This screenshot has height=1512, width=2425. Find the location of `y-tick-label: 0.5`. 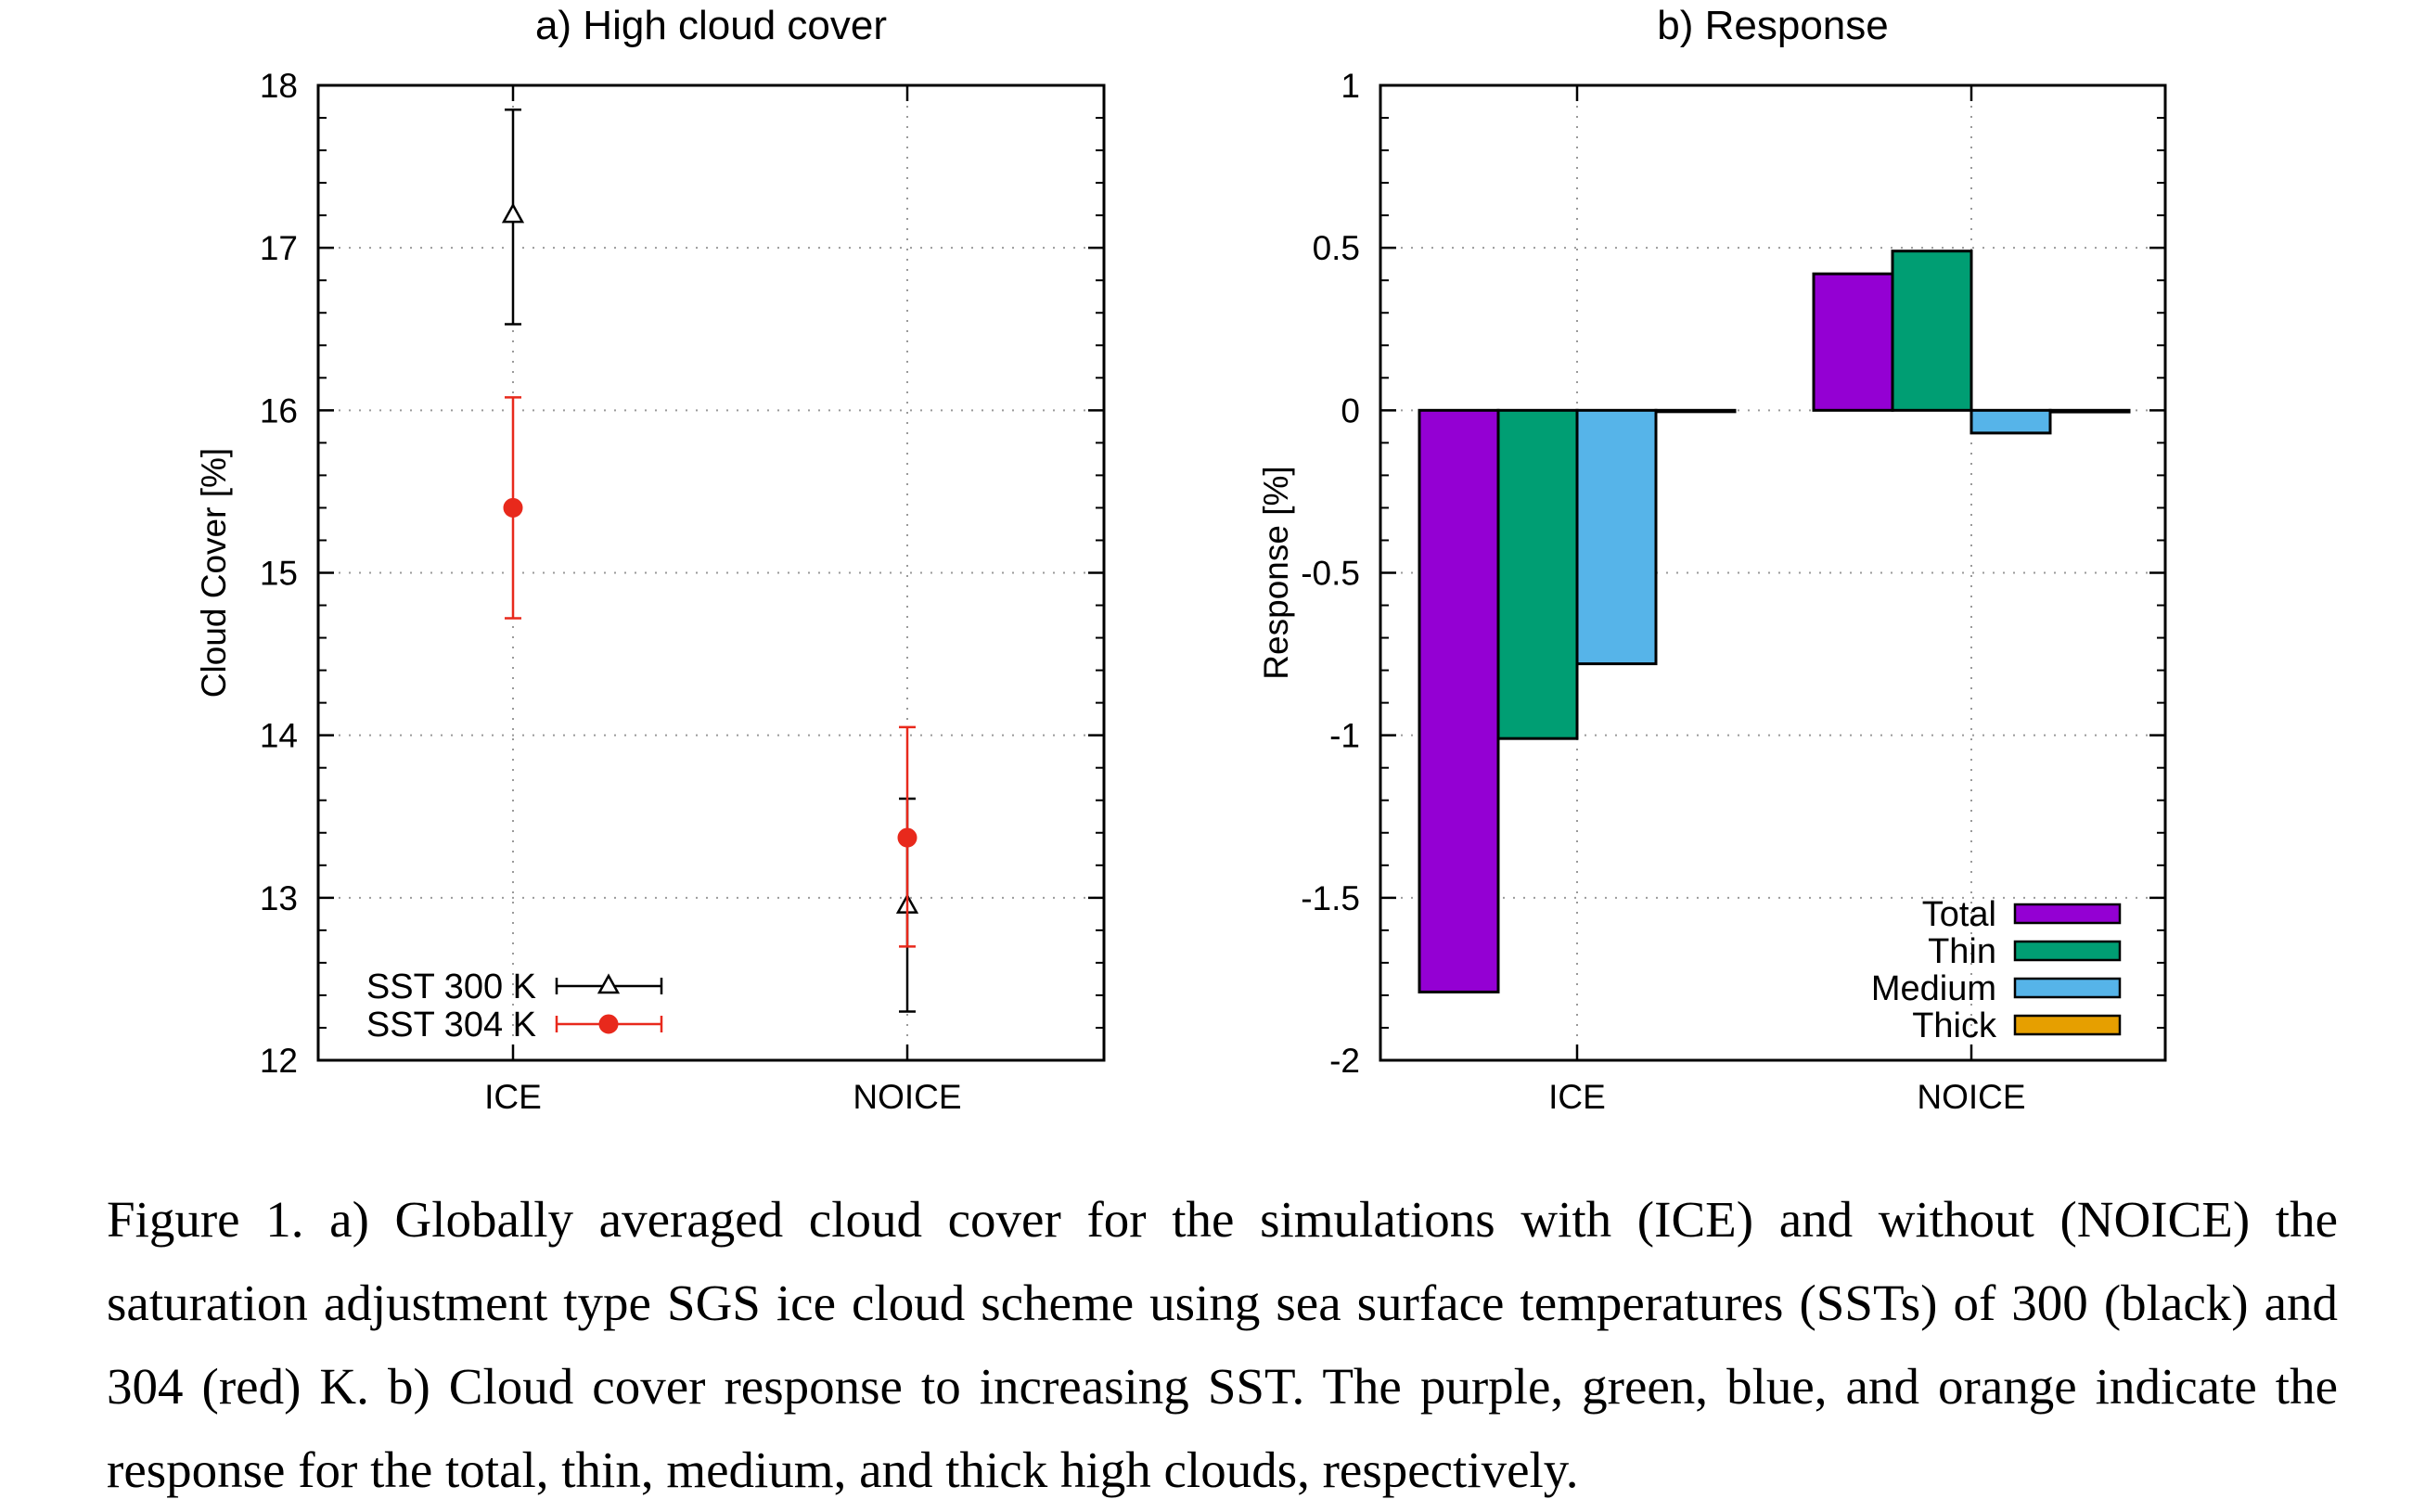

y-tick-label: 0.5 is located at coordinates (1336, 248).